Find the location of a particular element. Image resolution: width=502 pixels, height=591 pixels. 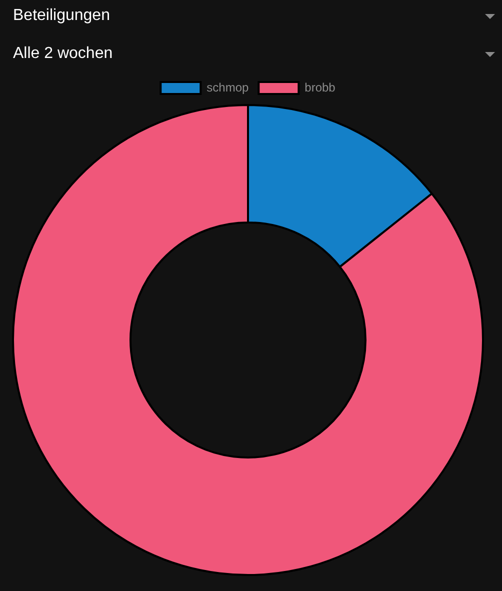

chart-title: Beteiligungen is located at coordinates (61, 16).